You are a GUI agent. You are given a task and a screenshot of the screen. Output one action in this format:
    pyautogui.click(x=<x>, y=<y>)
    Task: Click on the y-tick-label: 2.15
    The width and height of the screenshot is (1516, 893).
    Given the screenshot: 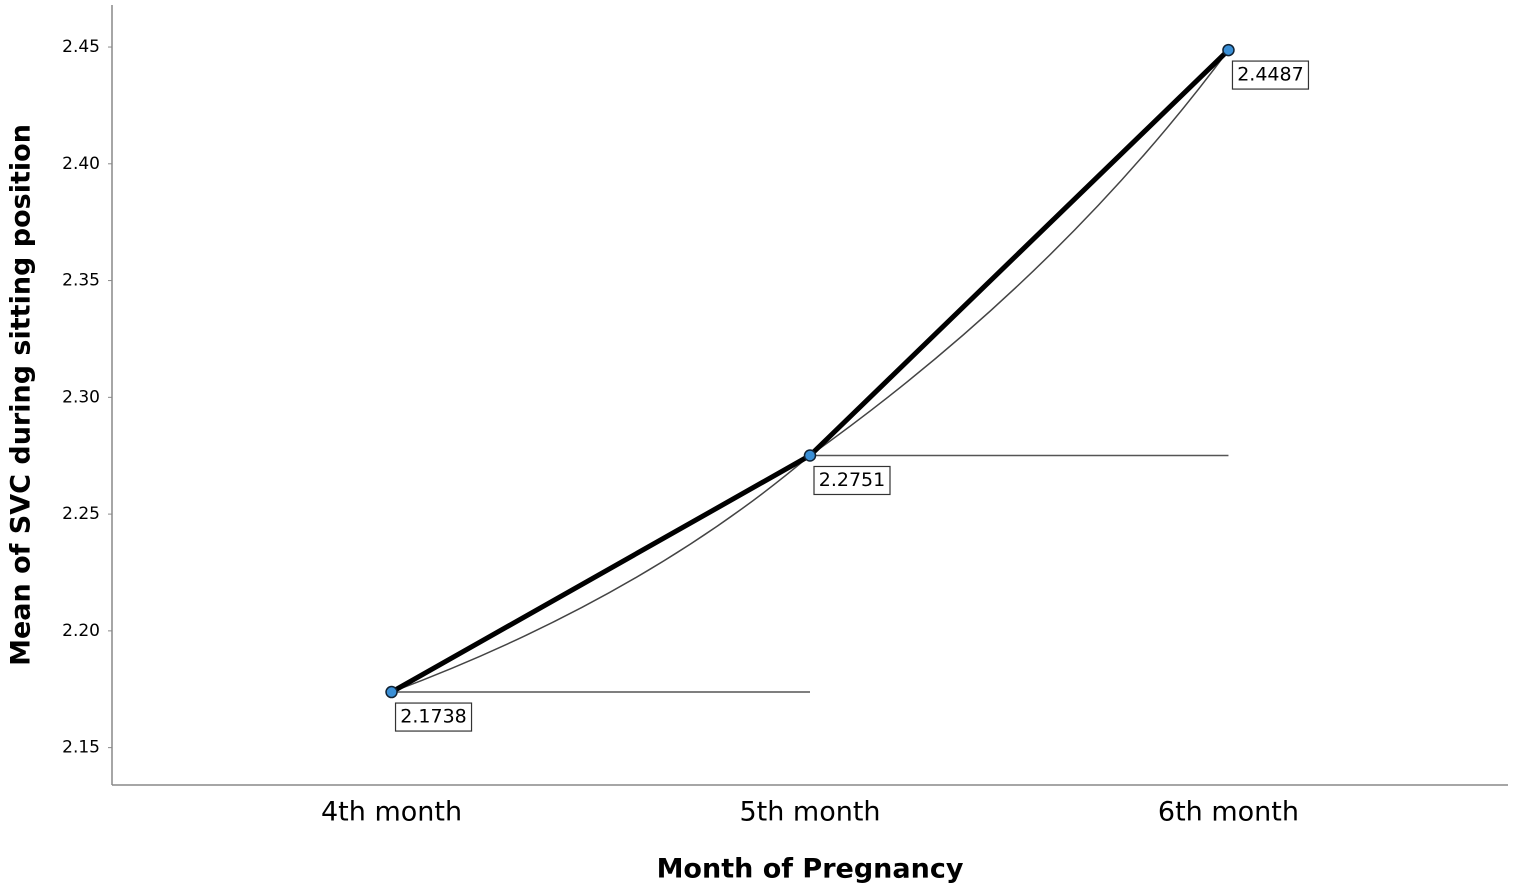 What is the action you would take?
    pyautogui.click(x=81, y=748)
    